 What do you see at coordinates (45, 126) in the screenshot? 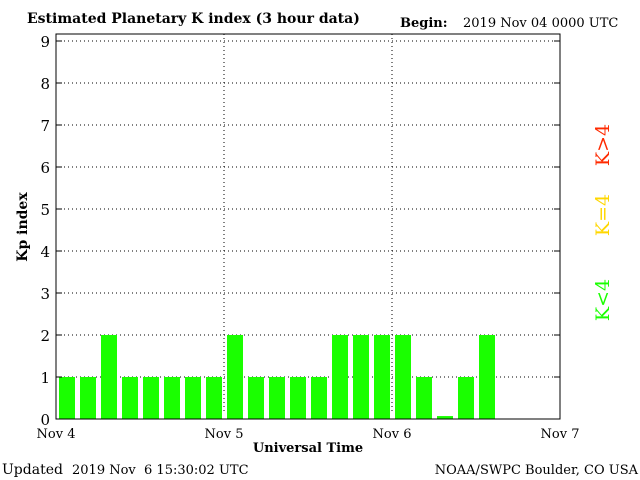
I see `y-tick-label: 7` at bounding box center [45, 126].